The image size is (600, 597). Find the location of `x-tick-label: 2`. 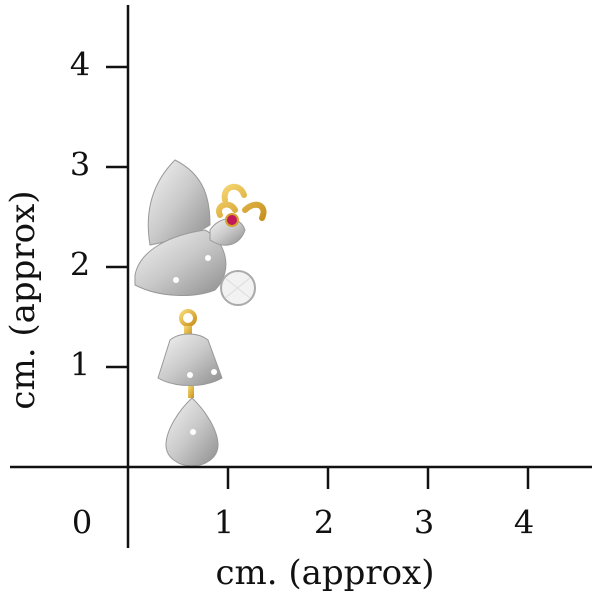

x-tick-label: 2 is located at coordinates (324, 523).